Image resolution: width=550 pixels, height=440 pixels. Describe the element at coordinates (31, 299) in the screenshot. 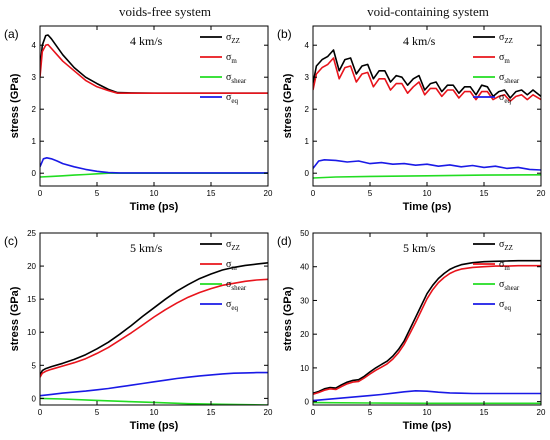

I see `y-tick-label: 15` at that location.